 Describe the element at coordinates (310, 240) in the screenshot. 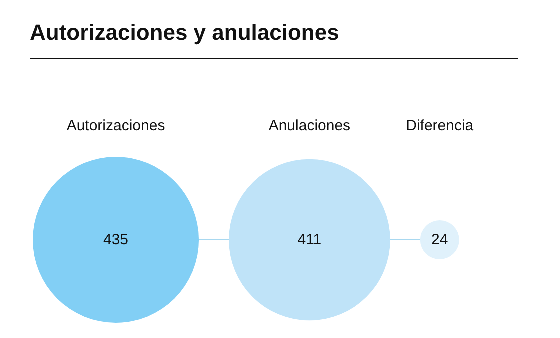

I see `data-label: 411` at that location.